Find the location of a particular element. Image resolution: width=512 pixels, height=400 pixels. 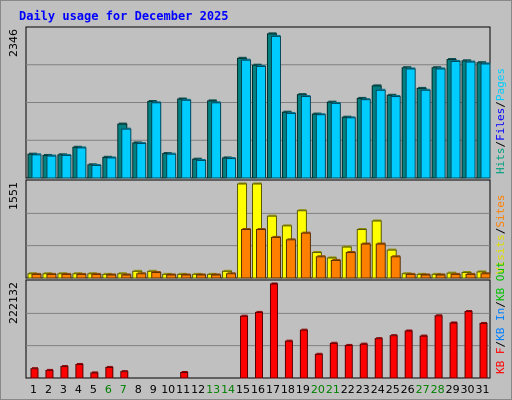

legend: Hits/Files/Pages is located at coordinates (500, 121).